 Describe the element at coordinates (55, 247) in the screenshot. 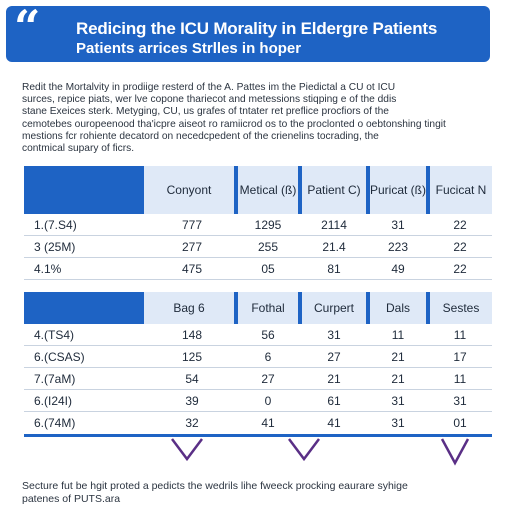

I see `row-label: 3 (25M)` at that location.